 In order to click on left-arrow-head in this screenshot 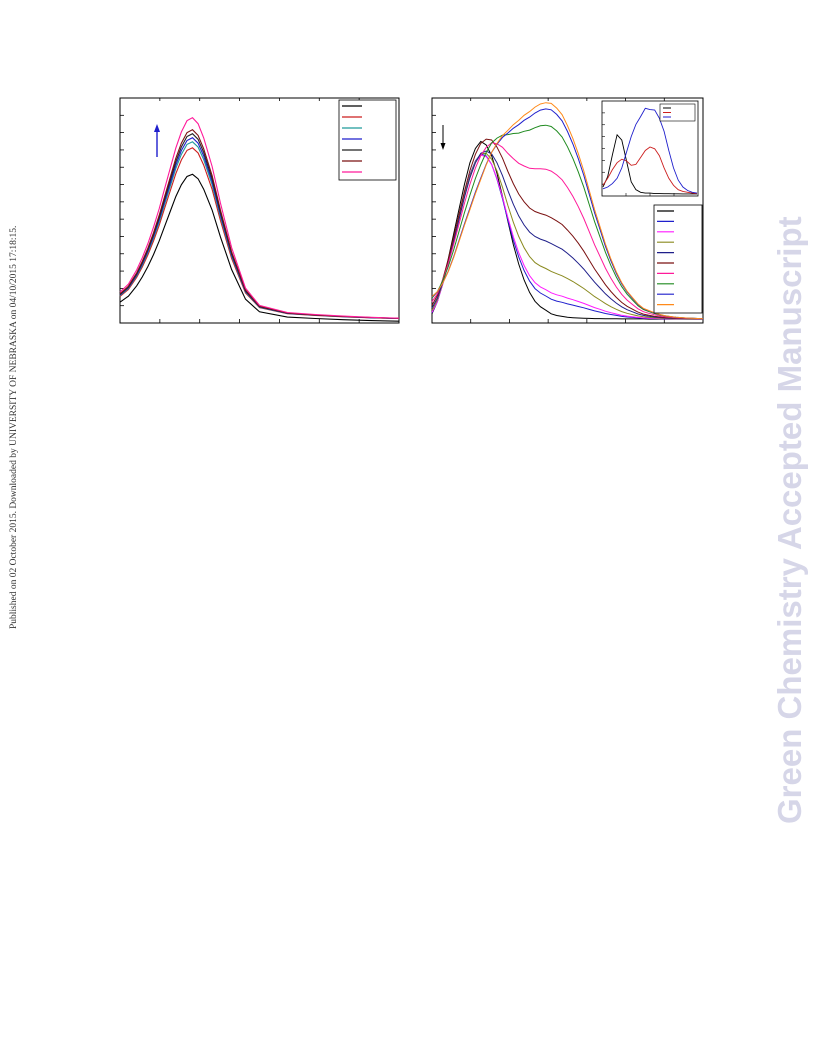, I will do `click(157, 128)`.